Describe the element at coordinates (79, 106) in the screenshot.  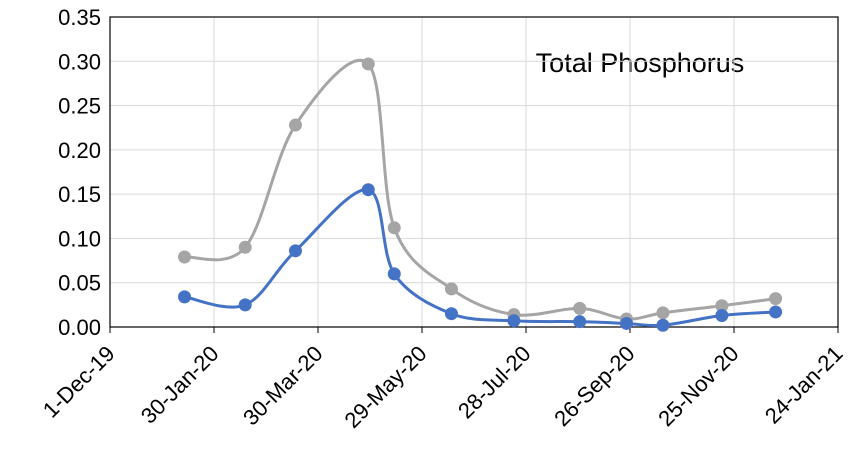
I see `y-tick-label: 0.25` at that location.